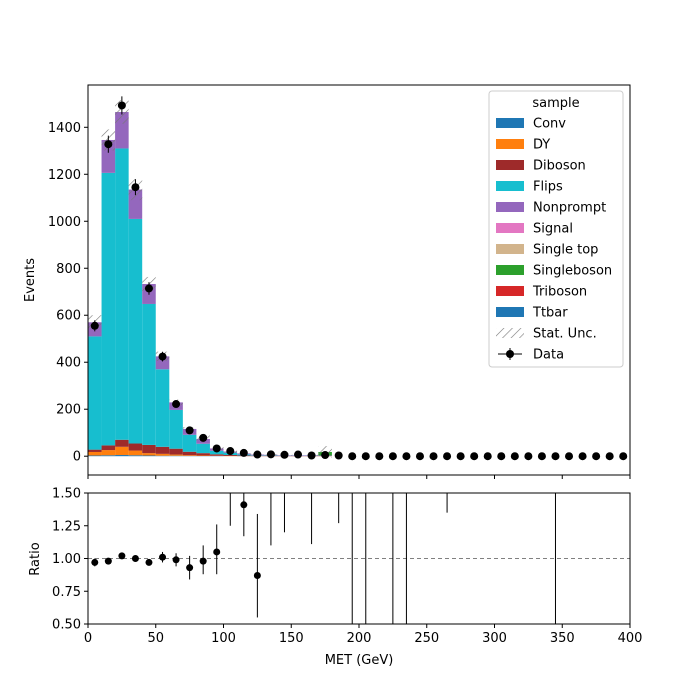  I want to click on y-tick-label: 600, so click(68, 316).